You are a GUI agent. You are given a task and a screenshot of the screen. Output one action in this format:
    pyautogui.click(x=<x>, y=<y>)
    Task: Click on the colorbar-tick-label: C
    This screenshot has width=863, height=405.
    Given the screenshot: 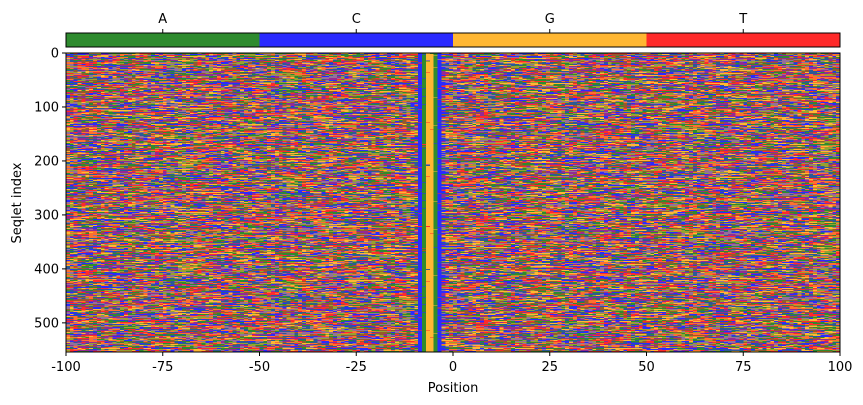 What is the action you would take?
    pyautogui.click(x=356, y=19)
    